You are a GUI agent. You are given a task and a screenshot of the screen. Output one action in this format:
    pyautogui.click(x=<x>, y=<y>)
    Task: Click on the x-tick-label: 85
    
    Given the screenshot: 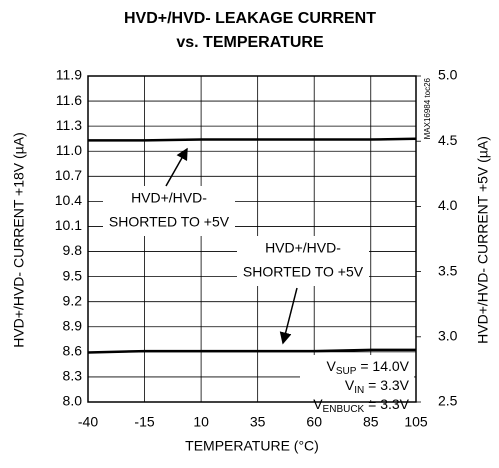 What is the action you would take?
    pyautogui.click(x=371, y=422)
    